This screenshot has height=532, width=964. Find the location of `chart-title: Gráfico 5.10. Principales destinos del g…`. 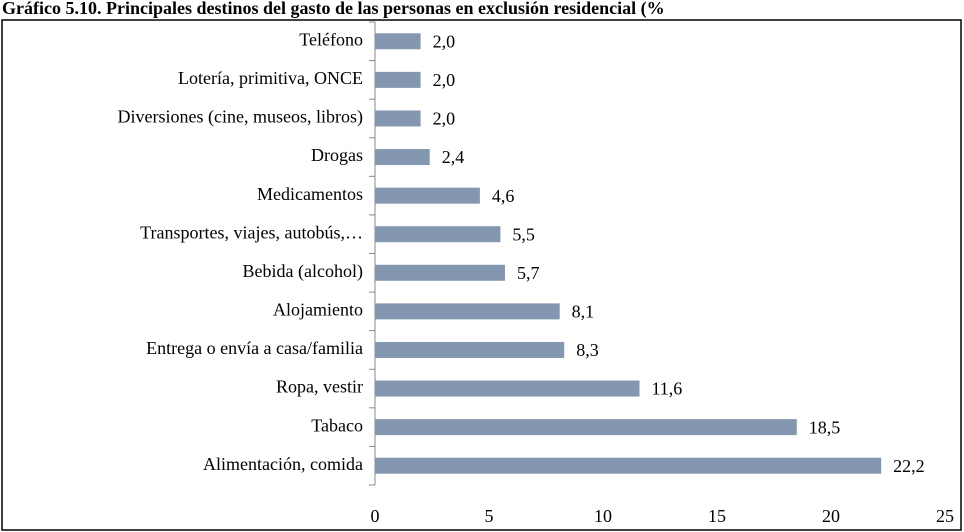

chart-title: Gráfico 5.10. Principales destinos del g… is located at coordinates (333, 9).